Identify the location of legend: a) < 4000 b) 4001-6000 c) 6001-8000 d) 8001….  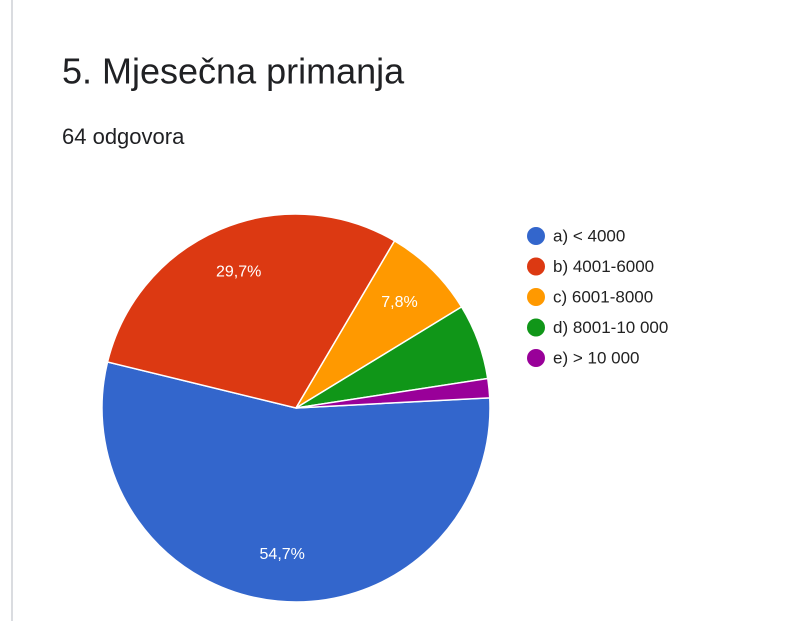
(597, 296).